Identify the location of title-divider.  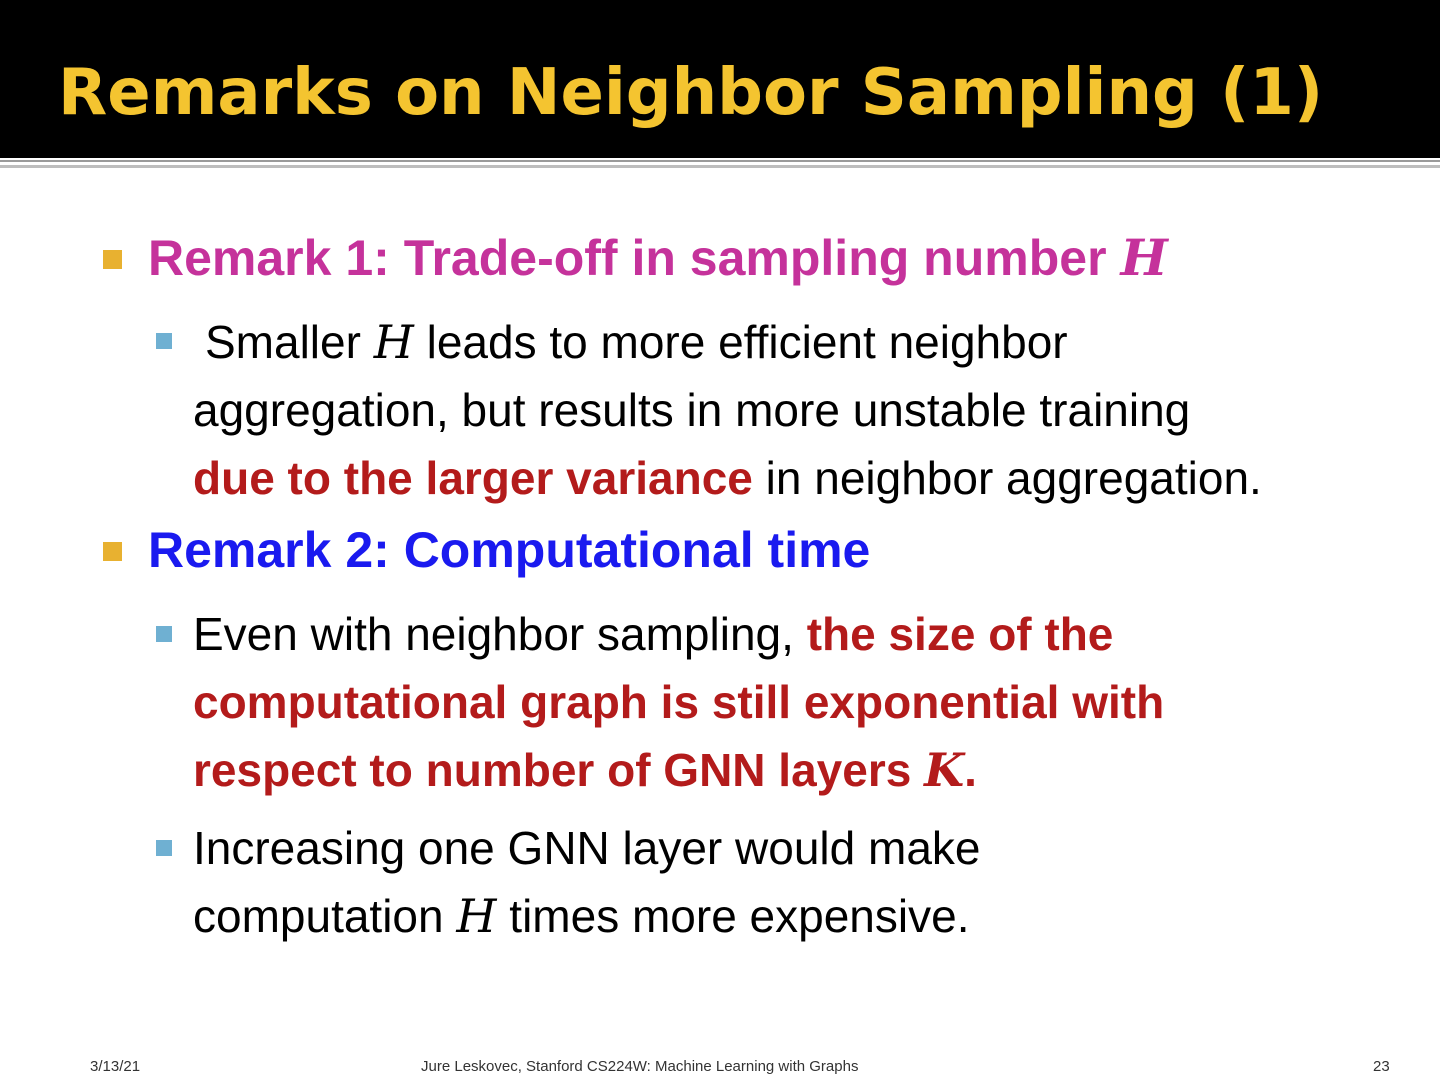
(720, 161).